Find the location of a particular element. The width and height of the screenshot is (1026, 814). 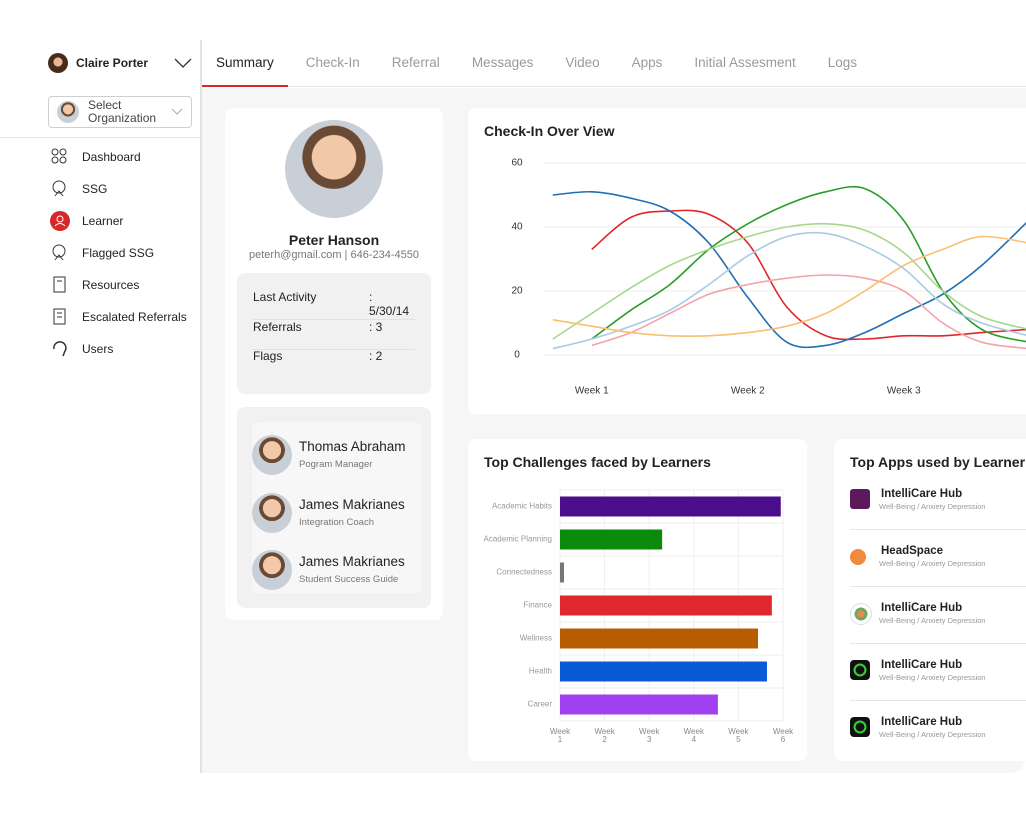

stat-label: Last Activity is located at coordinates (285, 297).